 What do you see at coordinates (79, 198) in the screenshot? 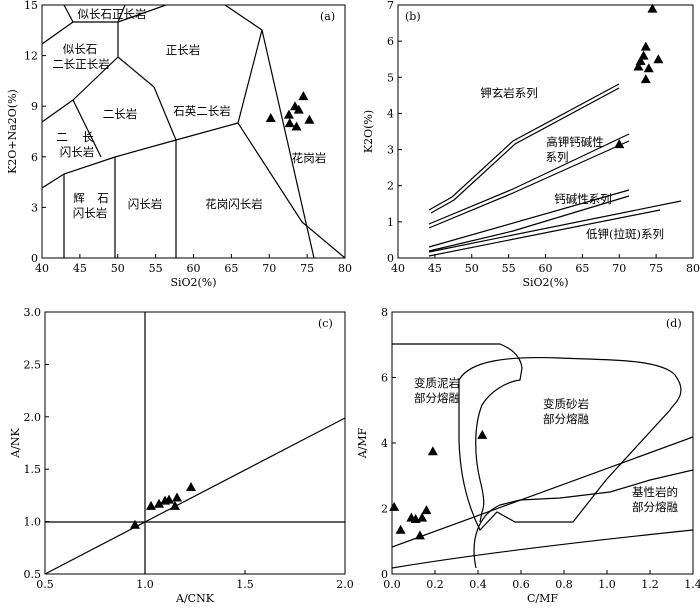
I see `region-label: 辉` at bounding box center [79, 198].